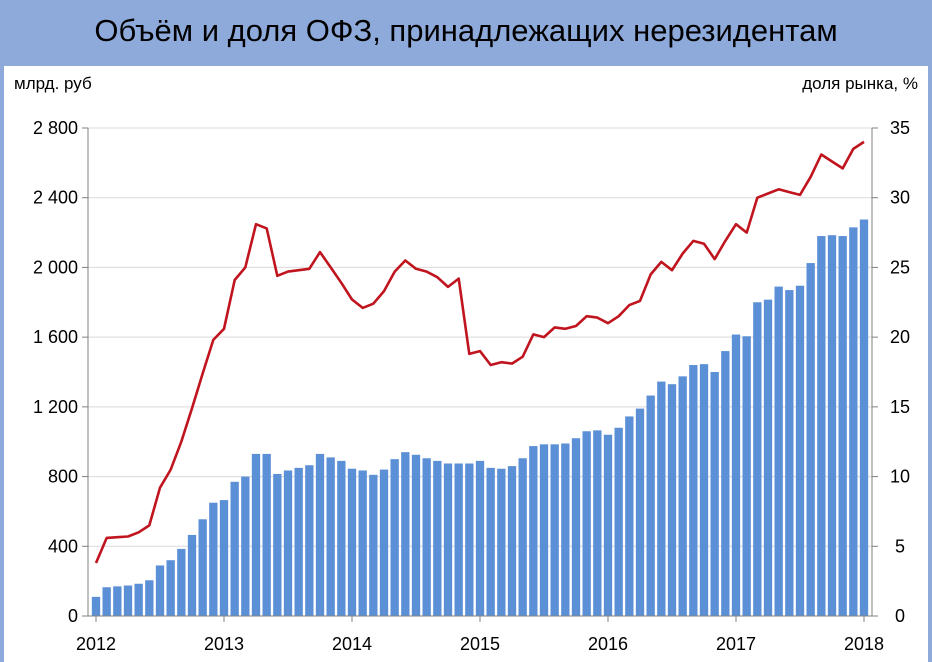 Image resolution: width=932 pixels, height=662 pixels. I want to click on x-tick-label: 2012, so click(96, 644).